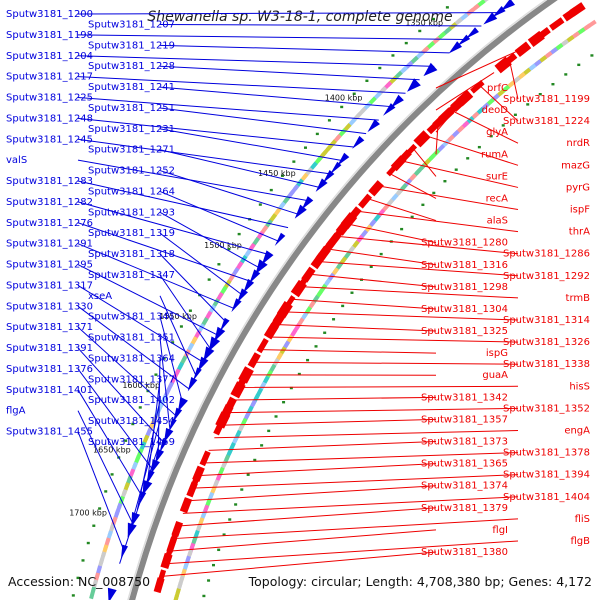 The image size is (600, 600). I want to click on forward-gene-label: hisS, so click(579, 386).